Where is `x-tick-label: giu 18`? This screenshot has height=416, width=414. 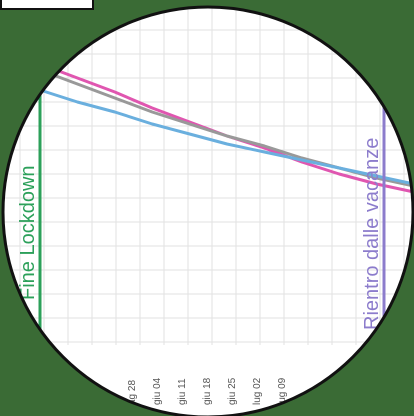
x-tick-label: giu 18 is located at coordinates (207, 391).